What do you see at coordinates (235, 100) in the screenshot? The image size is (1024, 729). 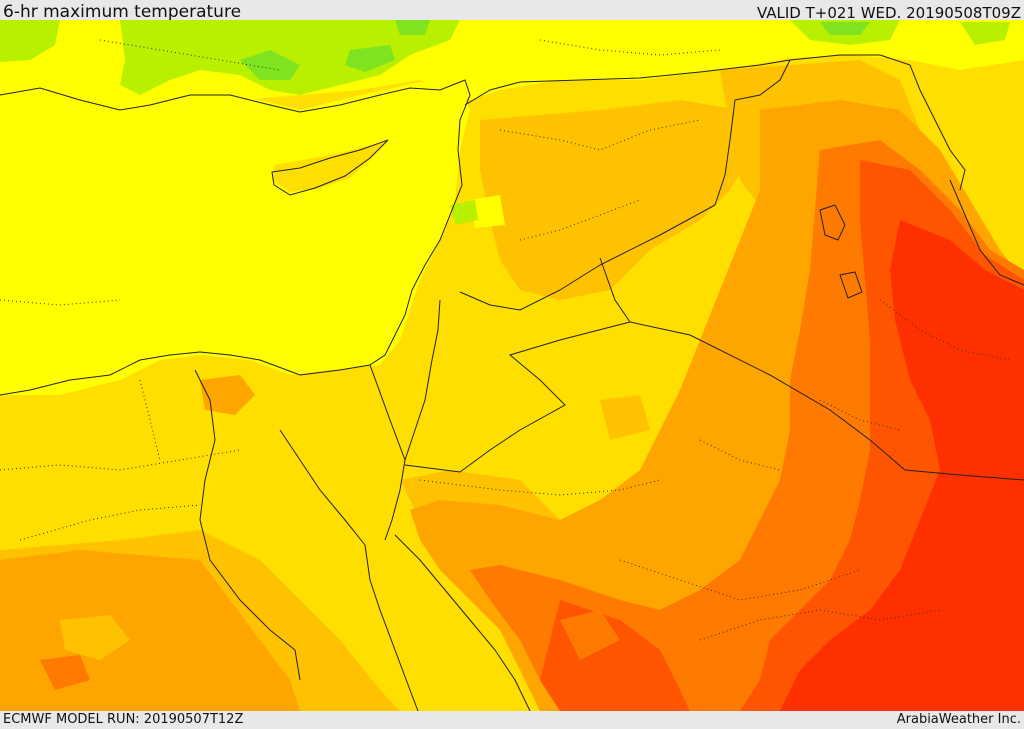 I see `coast-turkey` at bounding box center [235, 100].